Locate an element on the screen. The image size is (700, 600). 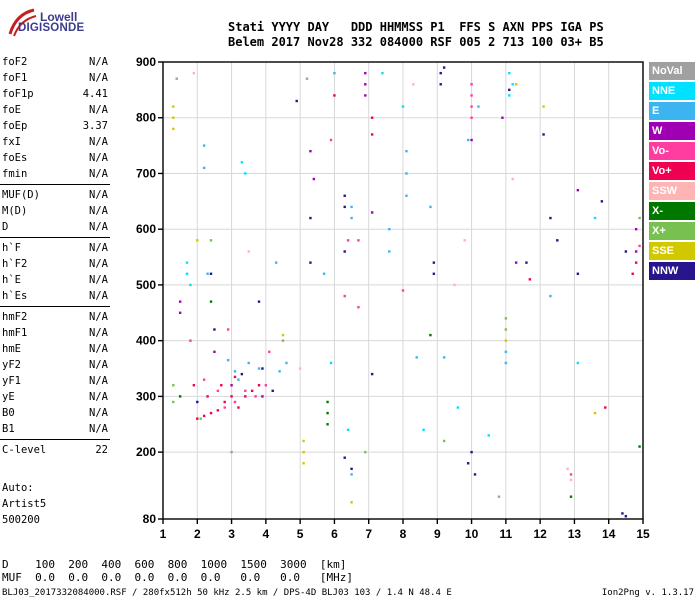
y-tick-label: 700 is located at coordinates (146, 173).